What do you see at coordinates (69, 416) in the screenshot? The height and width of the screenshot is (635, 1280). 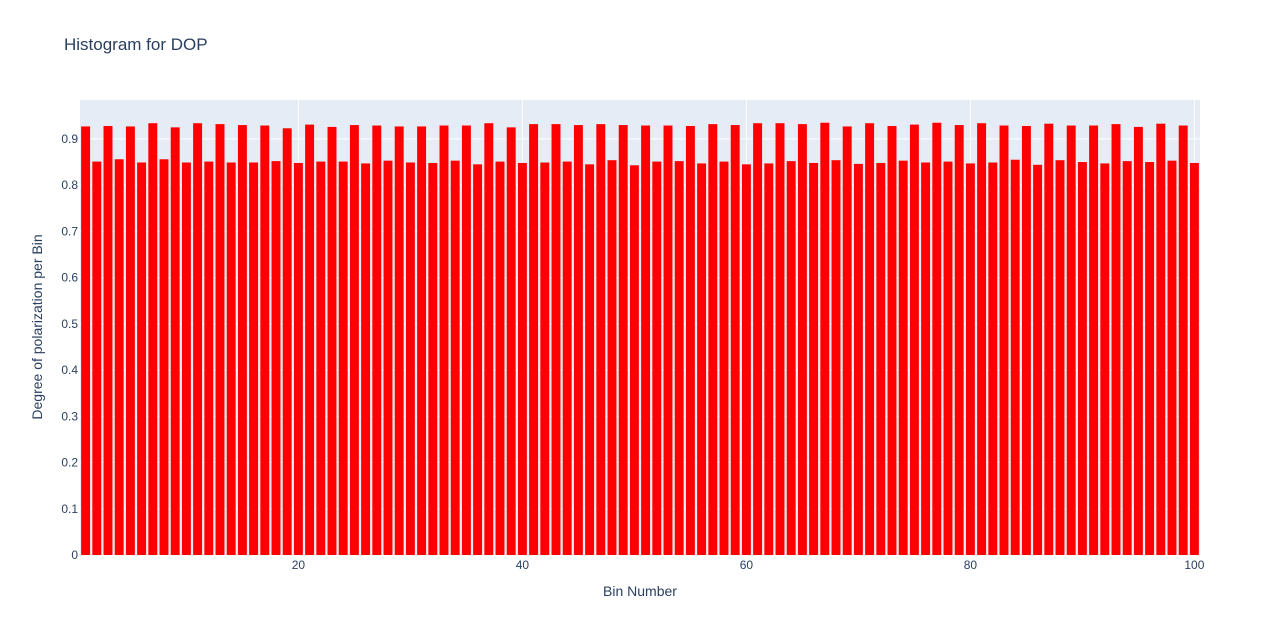 I see `y-tick-label: 0.3` at bounding box center [69, 416].